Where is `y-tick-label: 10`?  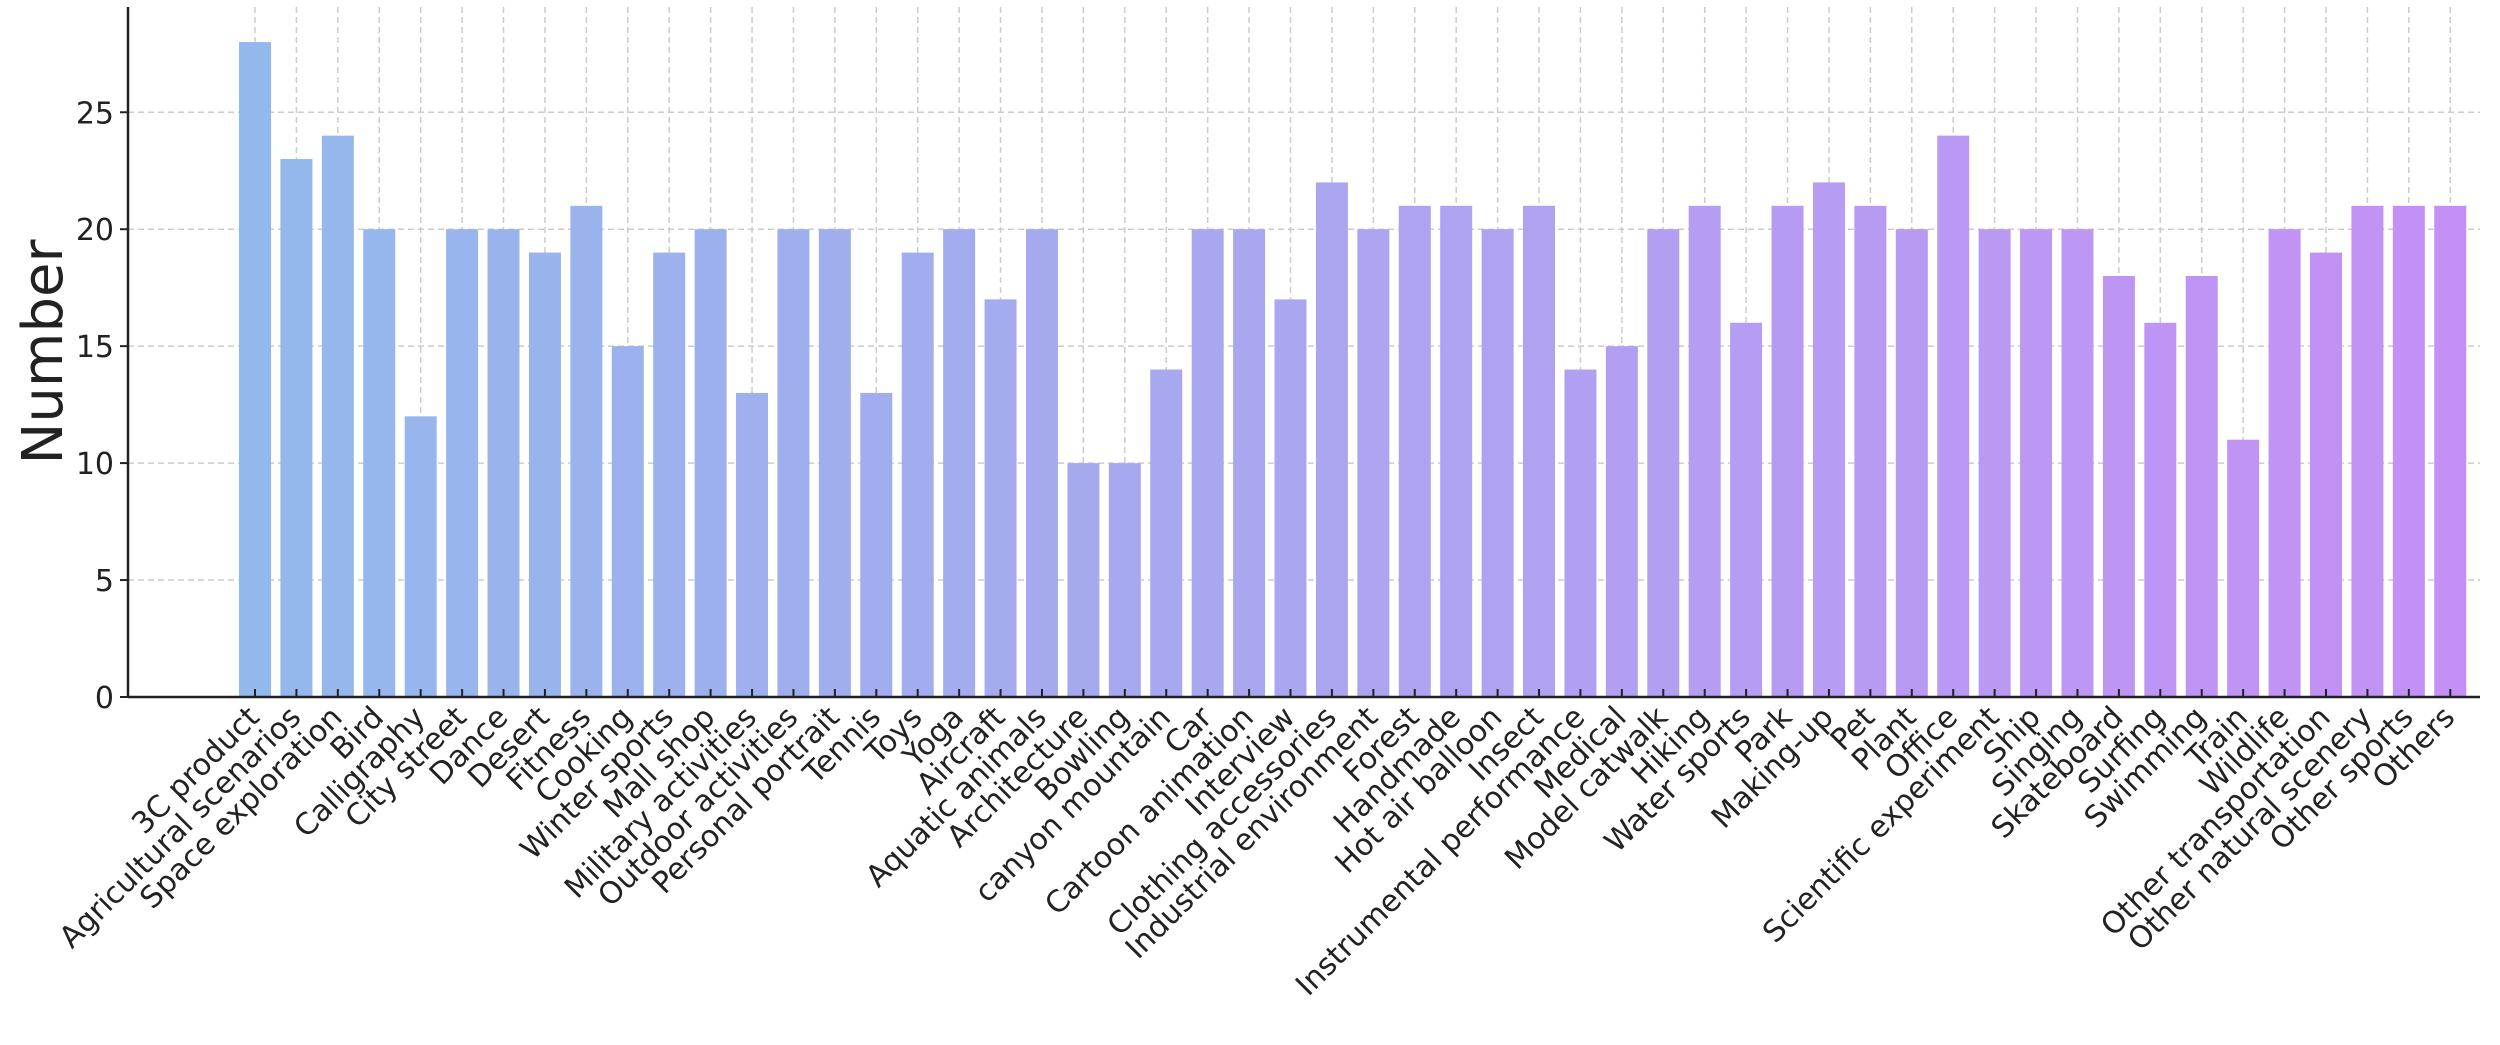
y-tick-label: 10 is located at coordinates (95, 464).